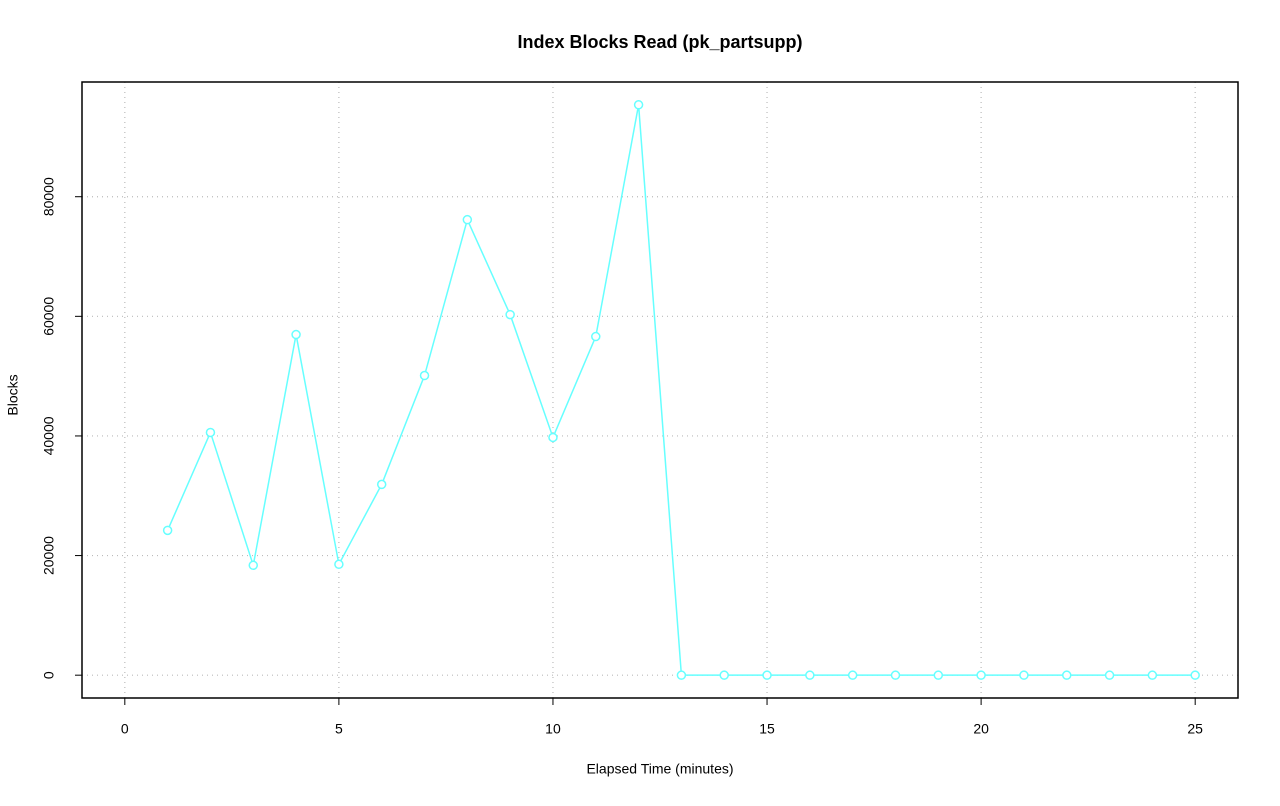  What do you see at coordinates (1195, 729) in the screenshot?
I see `x-tick-label: 25` at bounding box center [1195, 729].